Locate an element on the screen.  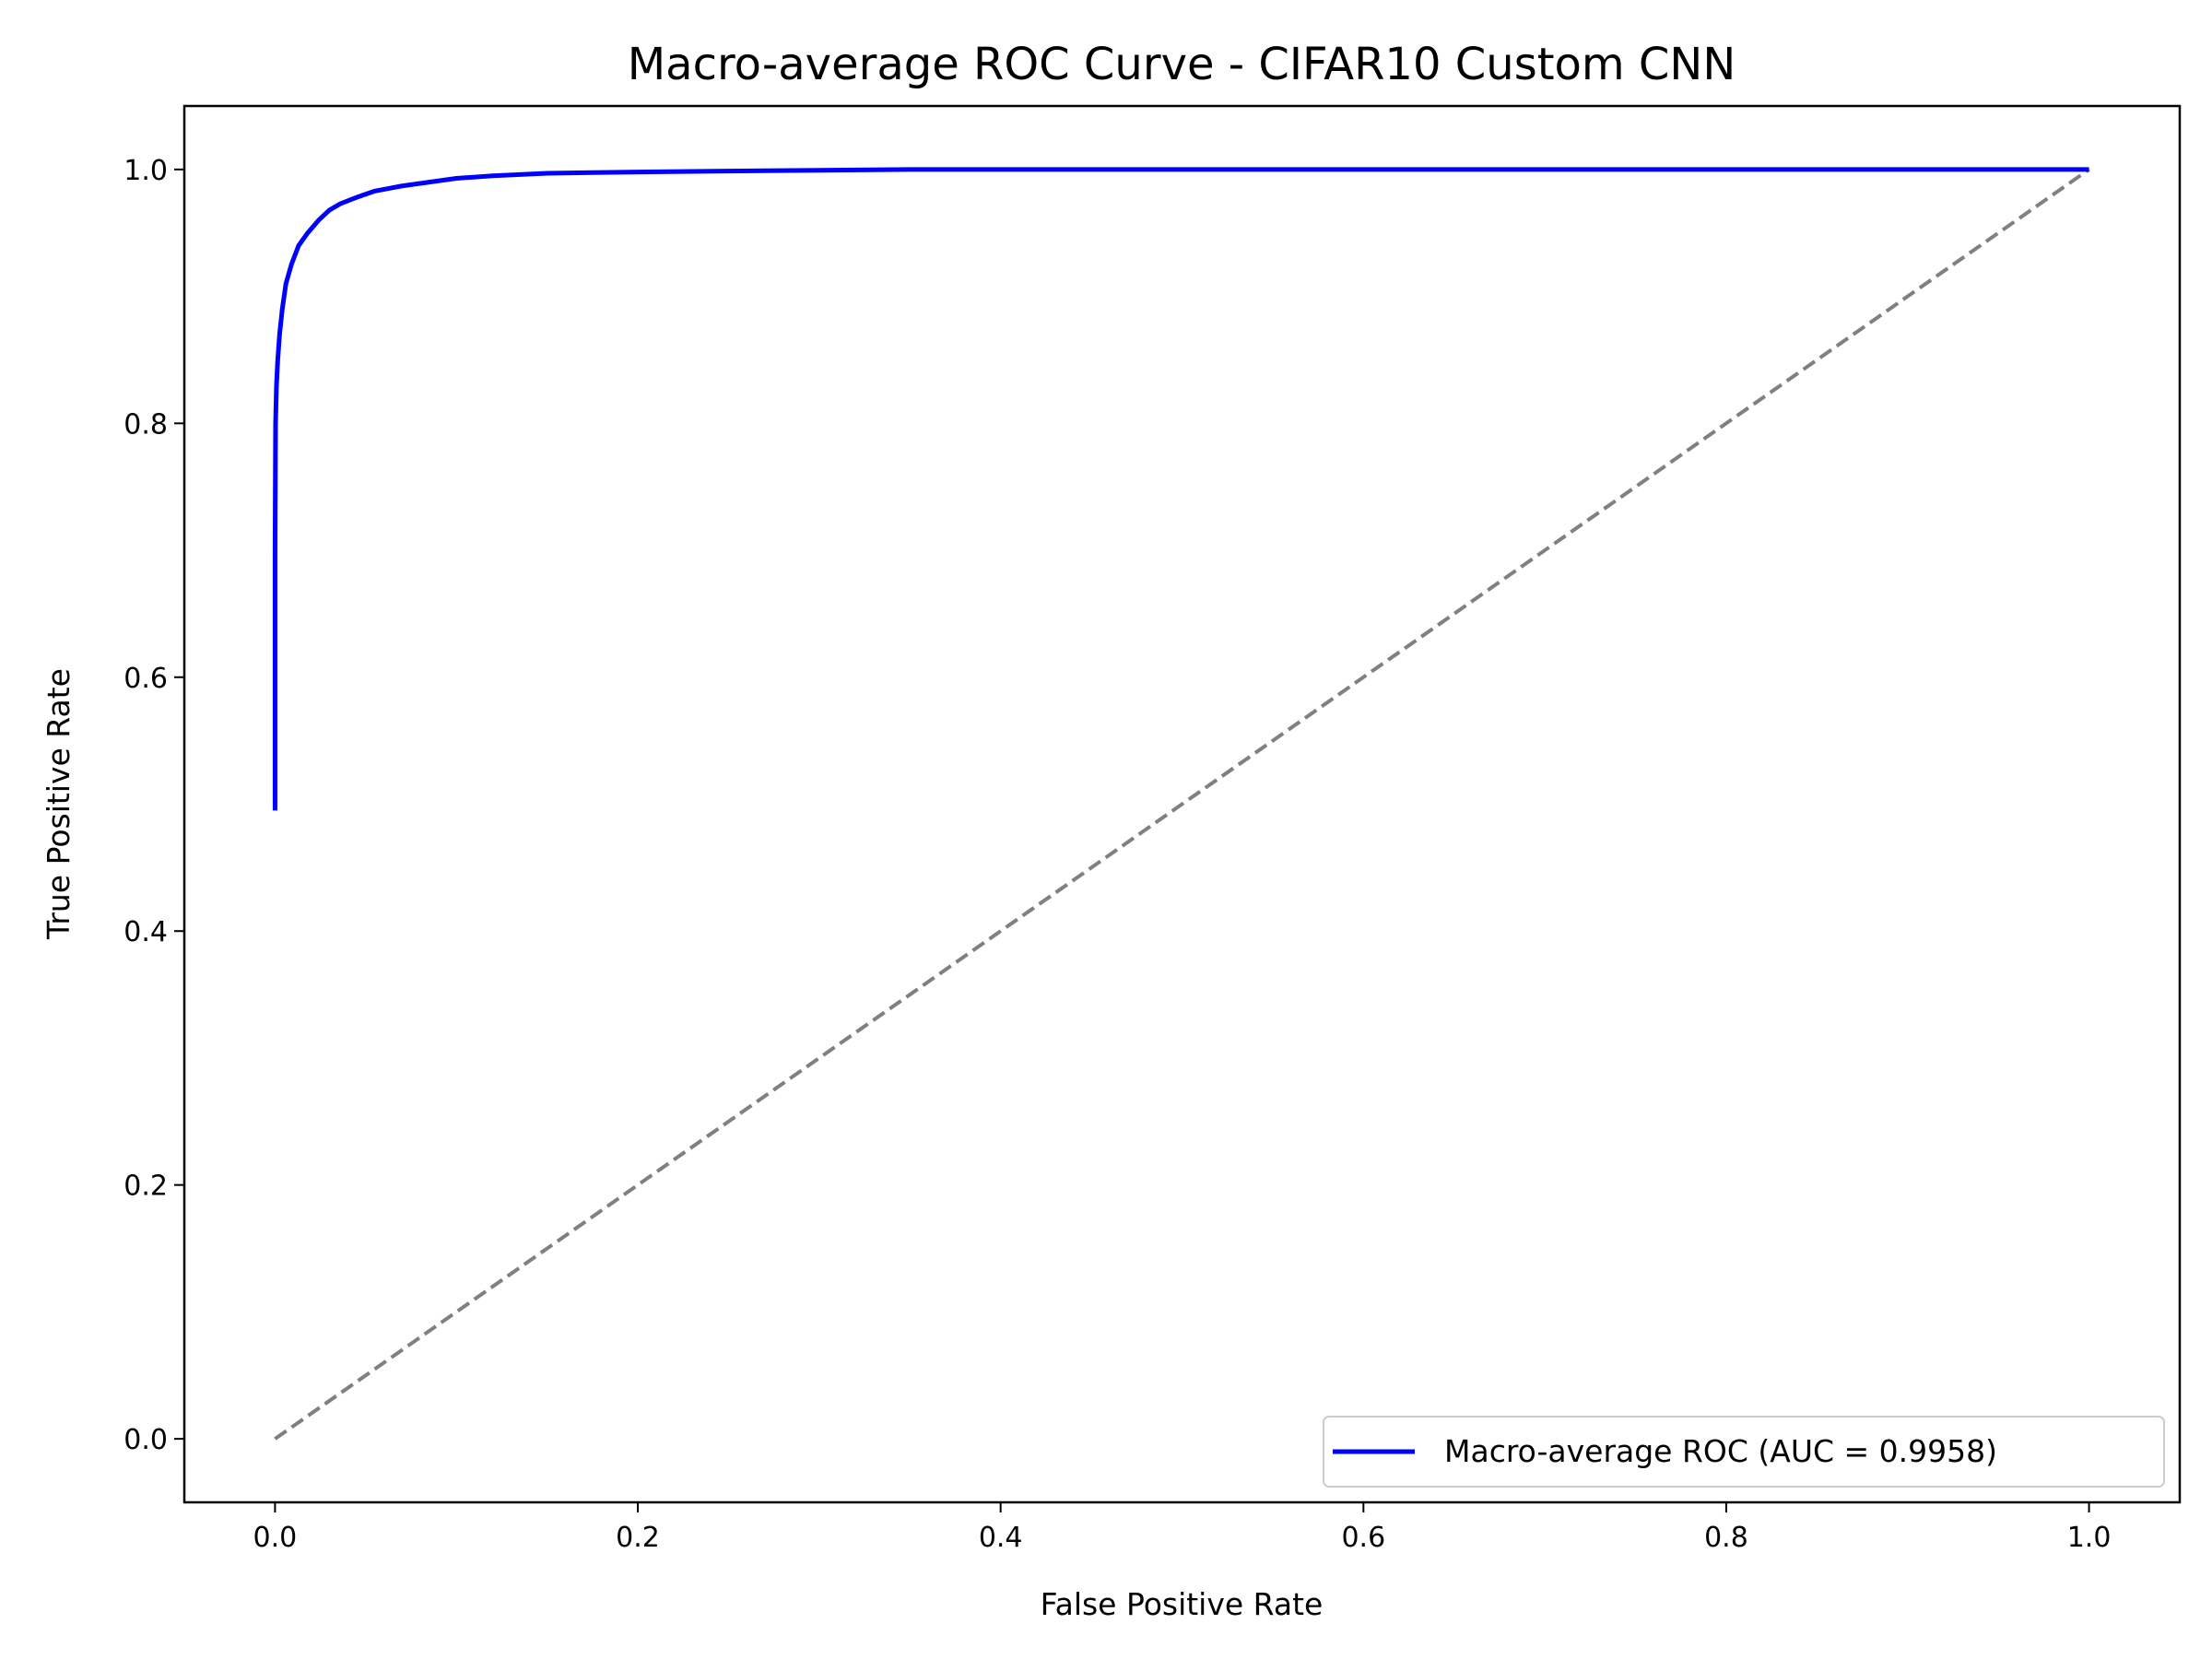
x-tick-label: 1.0 is located at coordinates (2089, 1538).